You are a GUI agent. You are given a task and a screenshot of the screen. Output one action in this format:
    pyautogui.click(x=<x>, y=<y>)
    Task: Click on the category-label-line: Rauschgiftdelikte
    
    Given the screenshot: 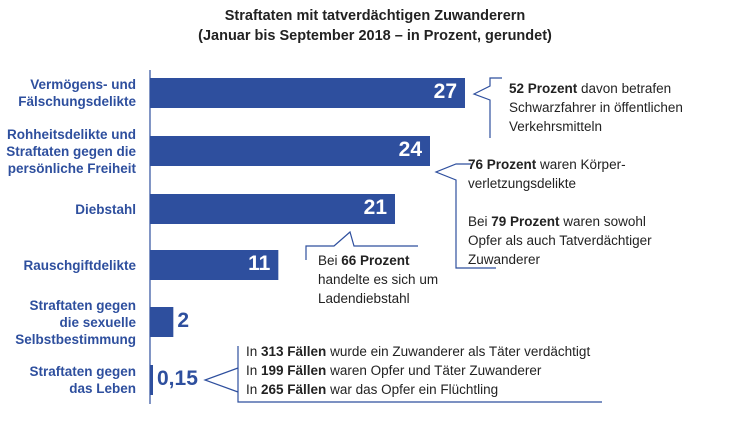 What is the action you would take?
    pyautogui.click(x=79, y=265)
    